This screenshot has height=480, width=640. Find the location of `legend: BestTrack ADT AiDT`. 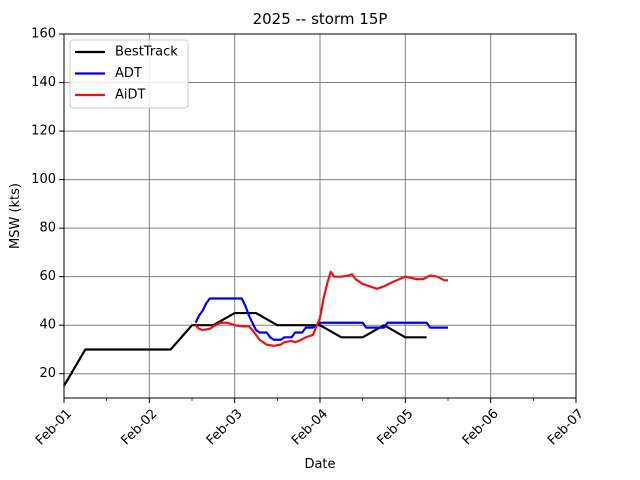

legend: BestTrack ADT AiDT is located at coordinates (129, 74).